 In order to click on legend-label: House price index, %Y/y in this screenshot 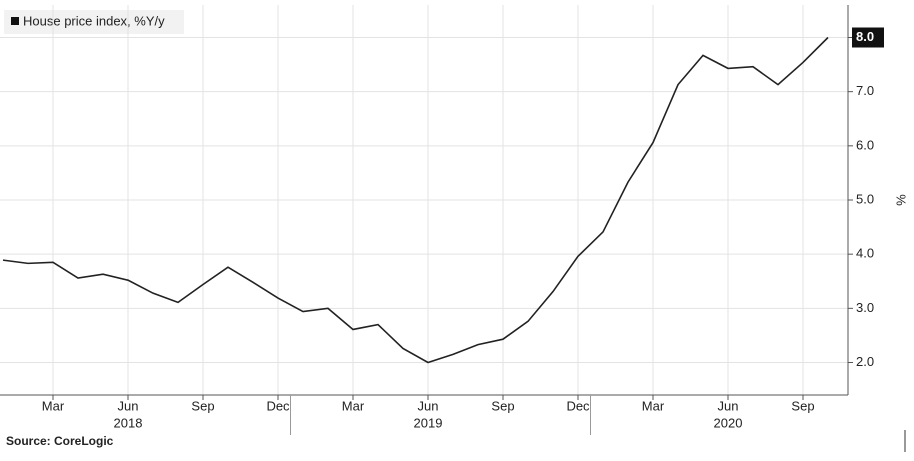, I will do `click(94, 20)`.